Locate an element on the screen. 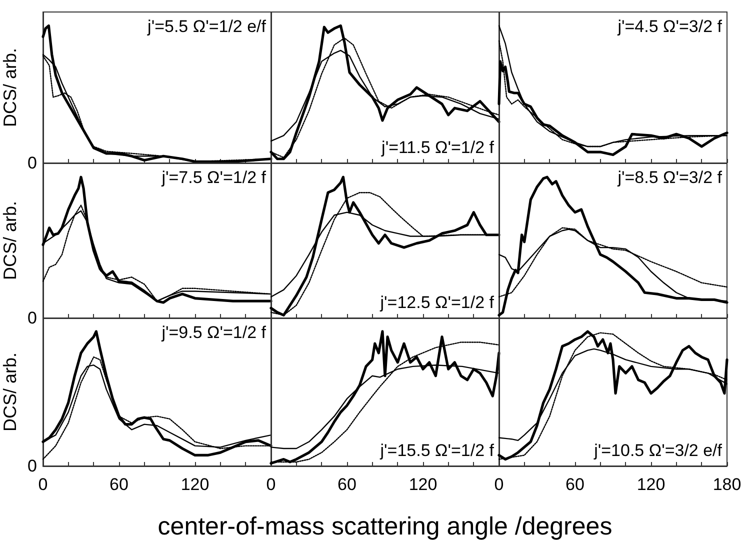 This screenshot has width=746, height=540. annotation: j'=10.5 Ω'=3/2 e/f is located at coordinates (657, 450).